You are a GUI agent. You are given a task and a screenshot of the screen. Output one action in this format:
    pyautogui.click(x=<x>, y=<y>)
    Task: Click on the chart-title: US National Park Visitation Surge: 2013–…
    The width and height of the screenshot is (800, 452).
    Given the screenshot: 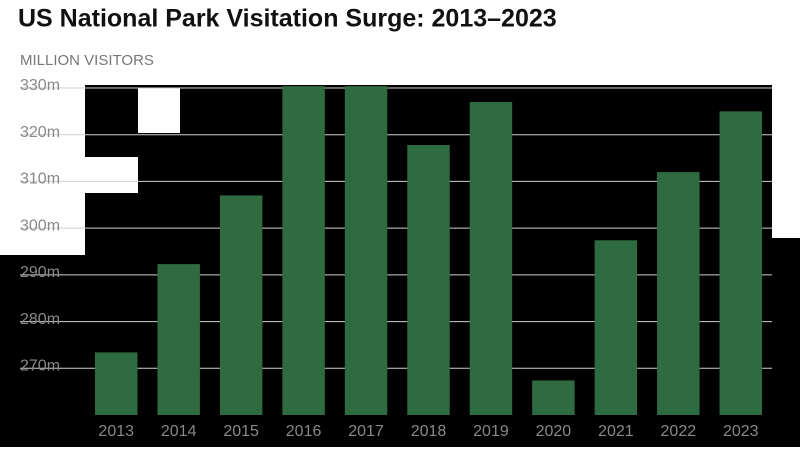 What is the action you would take?
    pyautogui.click(x=287, y=19)
    